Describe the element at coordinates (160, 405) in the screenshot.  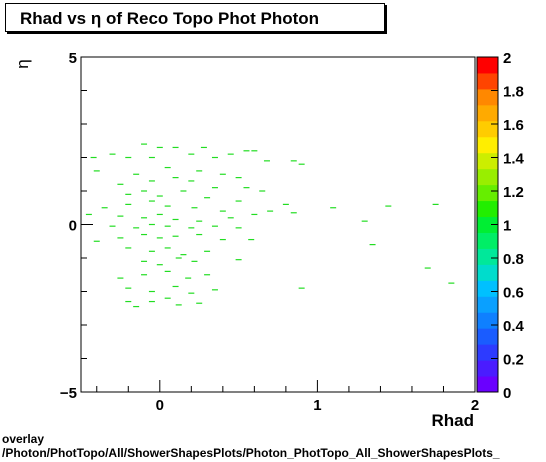
I see `x-tick-label: 0` at that location.